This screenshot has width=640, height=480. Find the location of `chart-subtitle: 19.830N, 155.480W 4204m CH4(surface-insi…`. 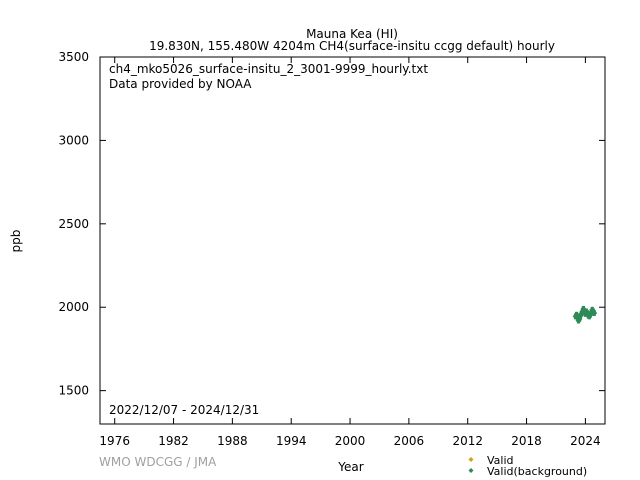

chart-subtitle: 19.830N, 155.480W 4204m CH4(surface-insi… is located at coordinates (352, 46).